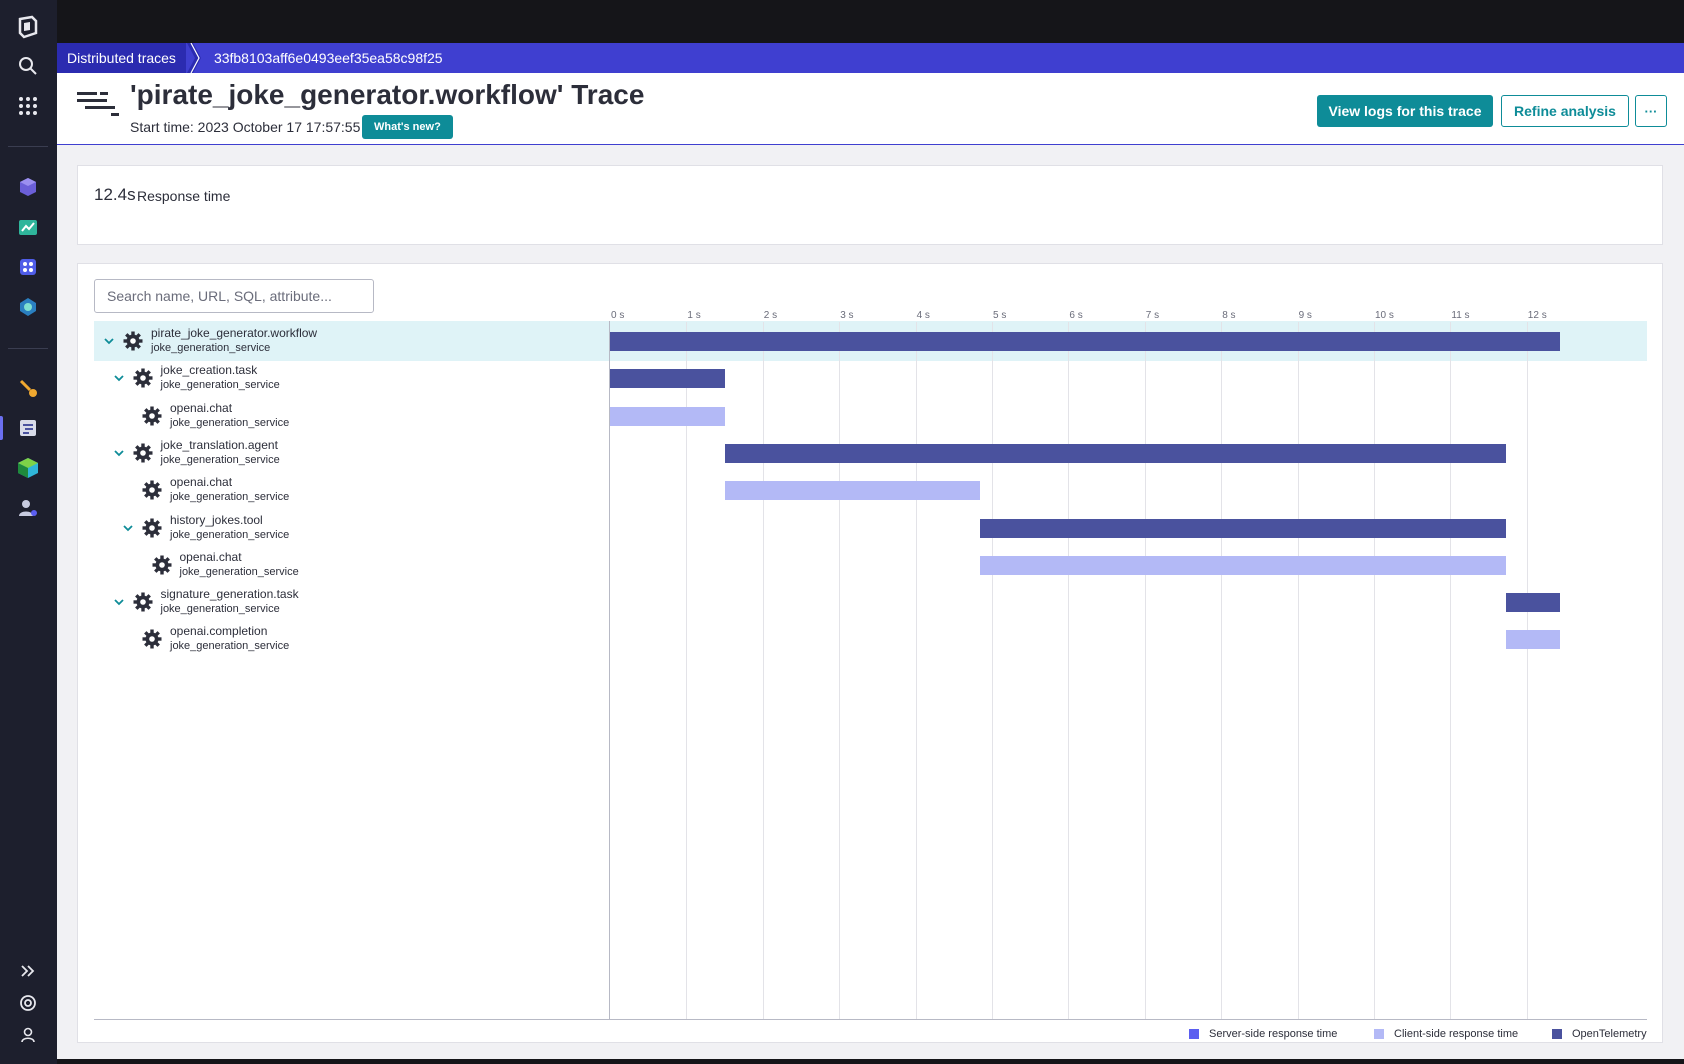  I want to click on window-top-strip, so click(870, 21).